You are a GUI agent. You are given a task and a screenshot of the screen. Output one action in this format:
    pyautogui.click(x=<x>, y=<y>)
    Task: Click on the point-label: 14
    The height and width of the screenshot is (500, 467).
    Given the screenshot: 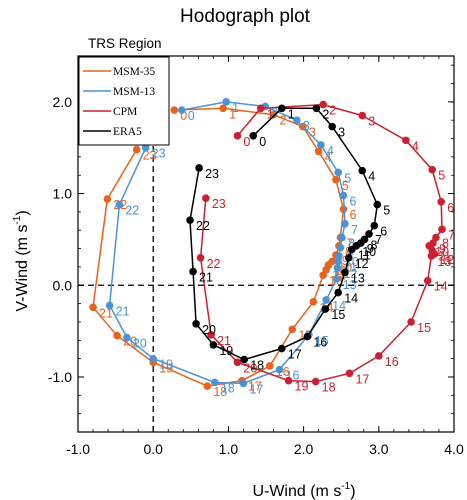 What is the action you would take?
    pyautogui.click(x=339, y=306)
    